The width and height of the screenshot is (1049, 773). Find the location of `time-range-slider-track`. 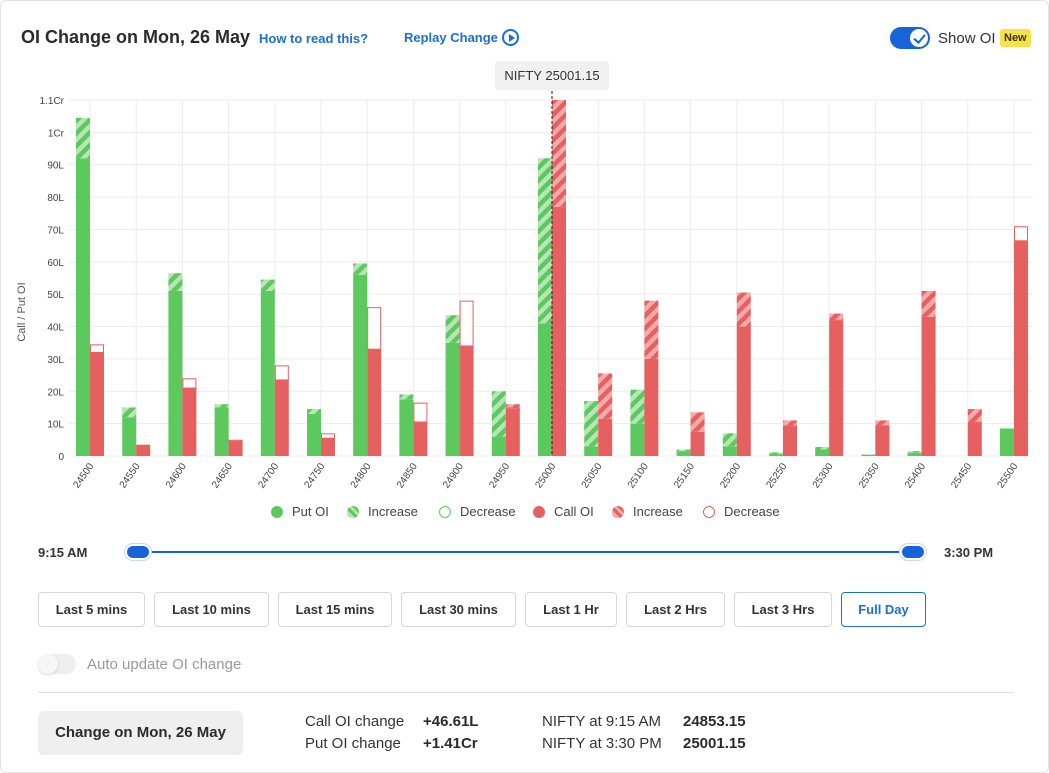

time-range-slider-track is located at coordinates (526, 552).